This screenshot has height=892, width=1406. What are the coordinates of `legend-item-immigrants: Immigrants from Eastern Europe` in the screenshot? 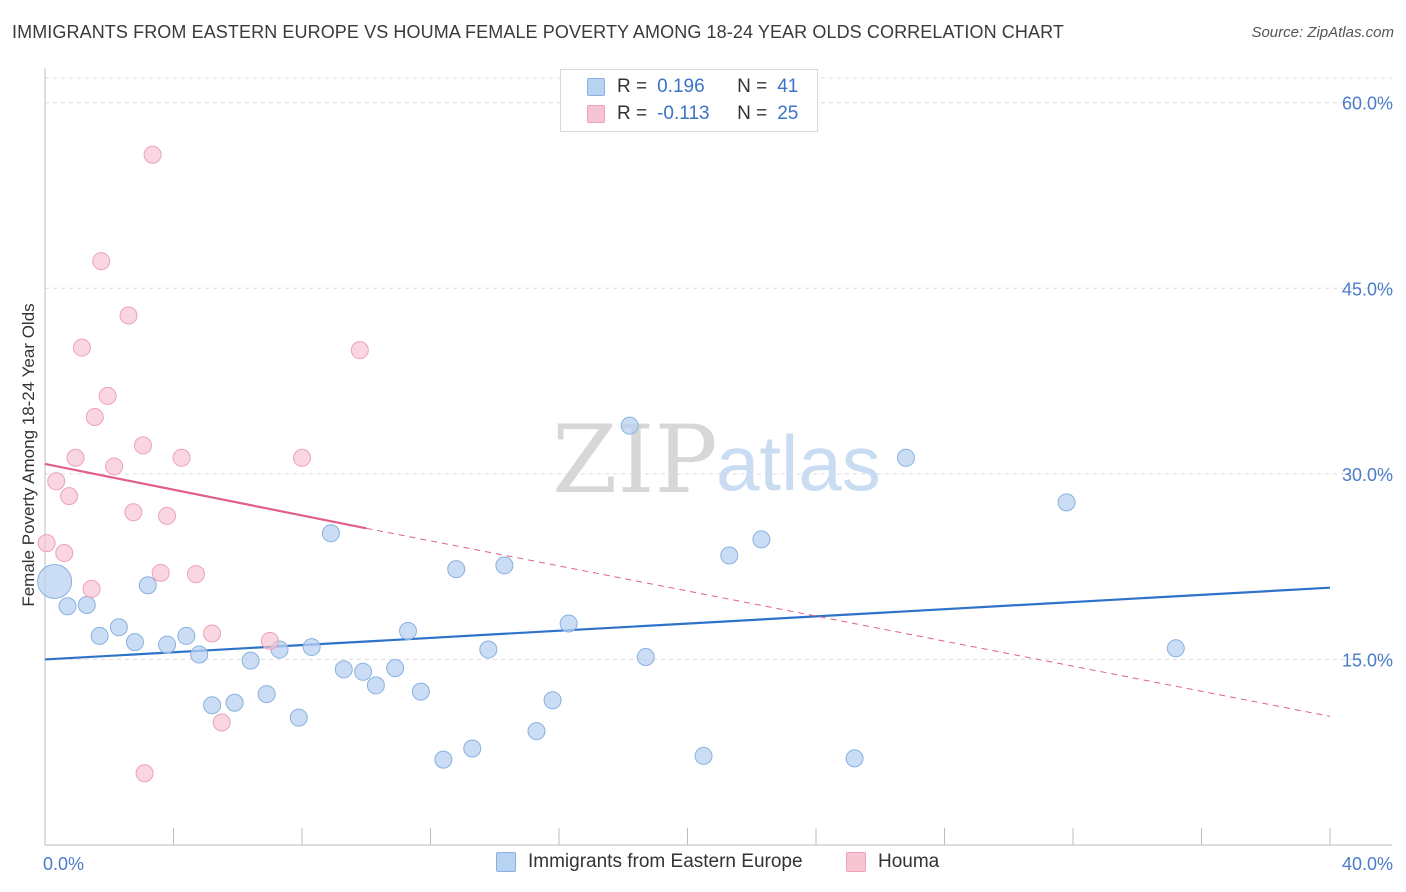 It's located at (649, 862).